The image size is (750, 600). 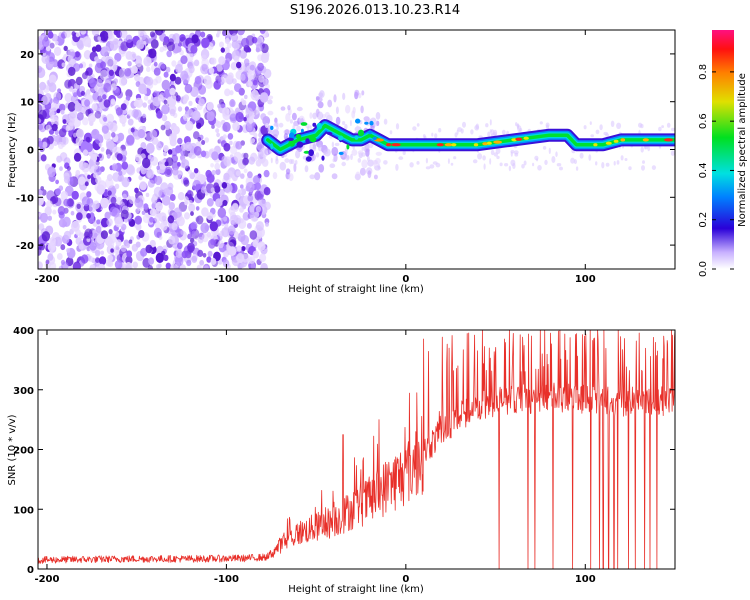 I want to click on y-tick-label: 300, so click(x=23, y=391).